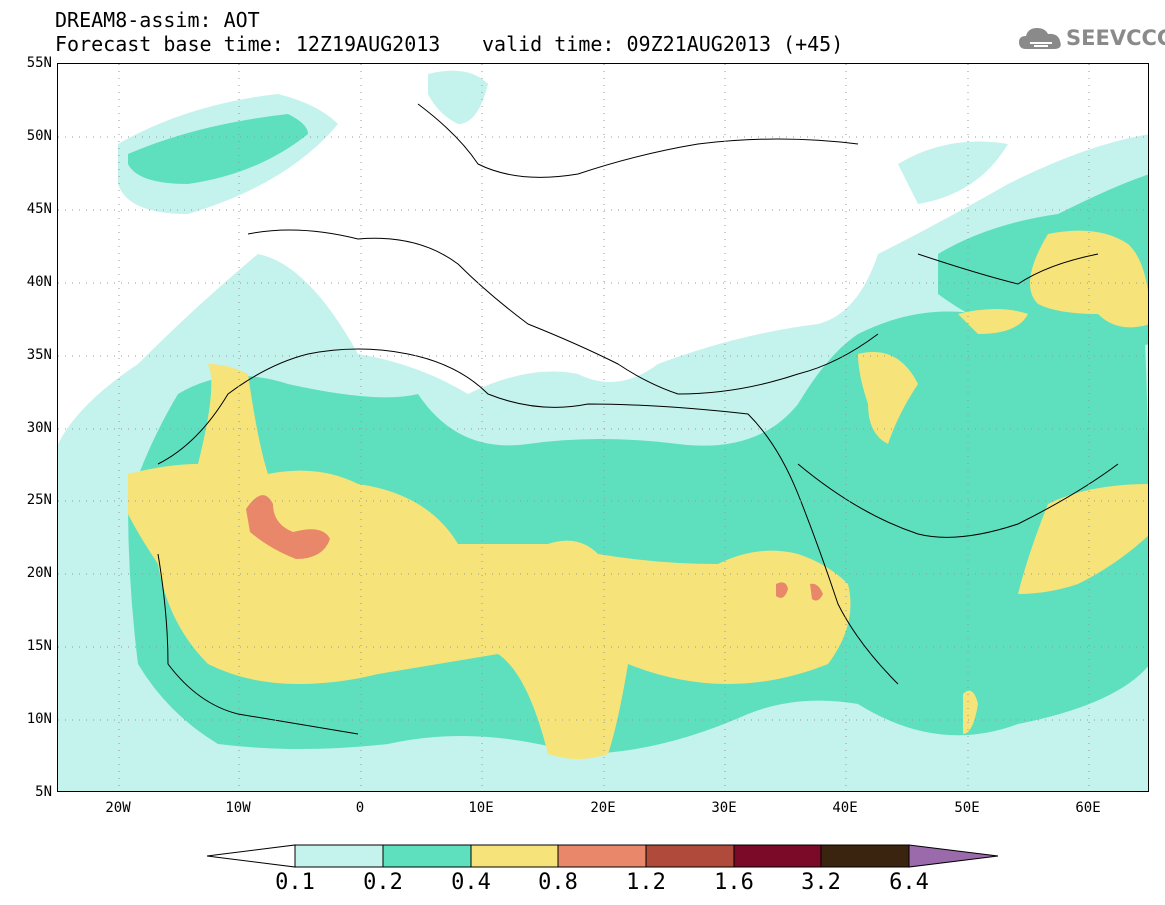  What do you see at coordinates (39, 209) in the screenshot?
I see `lat-tick: 45N` at bounding box center [39, 209].